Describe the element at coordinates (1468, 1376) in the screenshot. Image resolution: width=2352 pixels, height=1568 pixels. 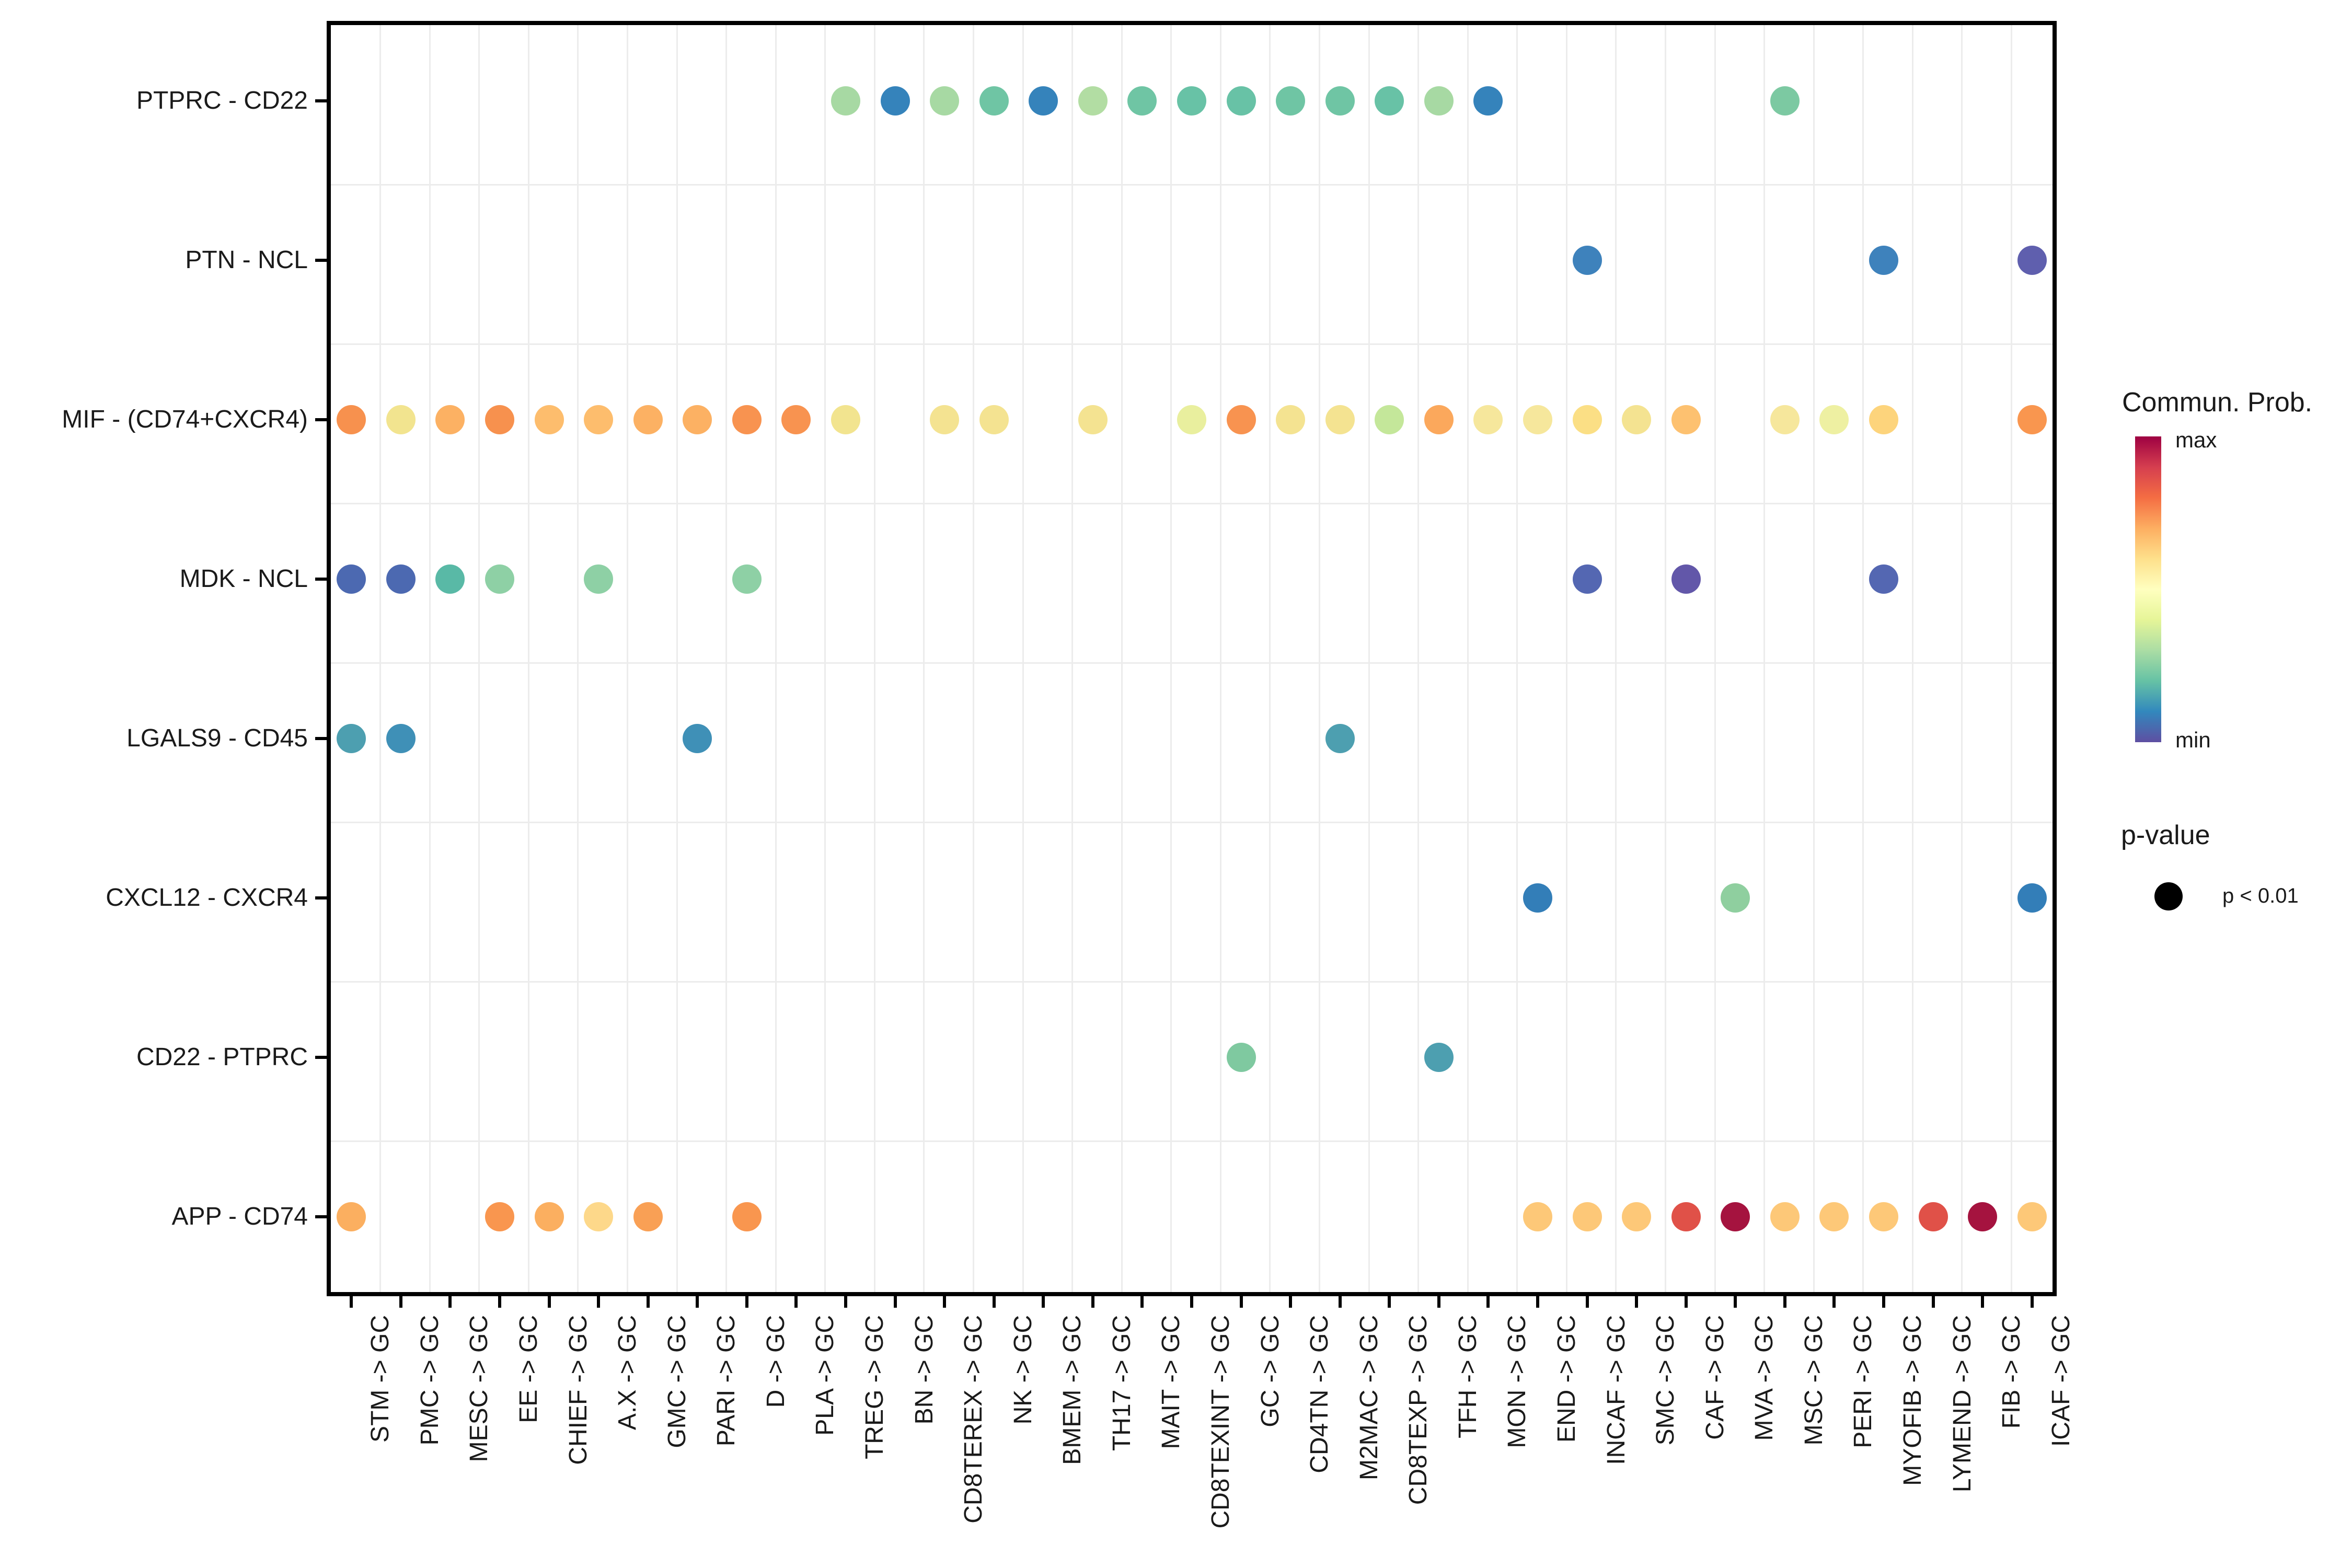
I see `x-axis-label: TFH -> GC` at that location.